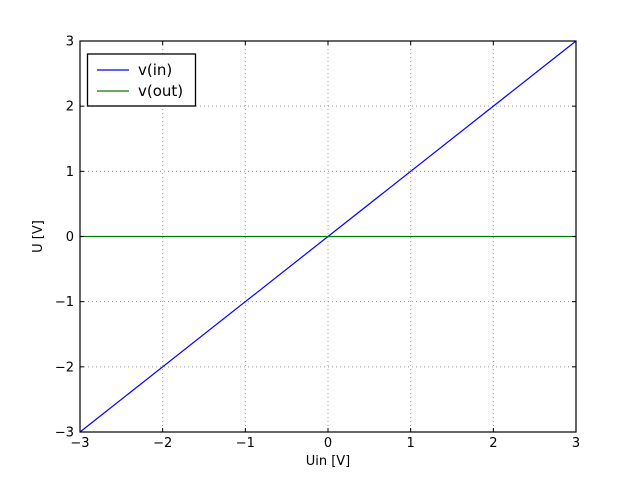  I want to click on y-tick-label: −2, so click(64, 367).